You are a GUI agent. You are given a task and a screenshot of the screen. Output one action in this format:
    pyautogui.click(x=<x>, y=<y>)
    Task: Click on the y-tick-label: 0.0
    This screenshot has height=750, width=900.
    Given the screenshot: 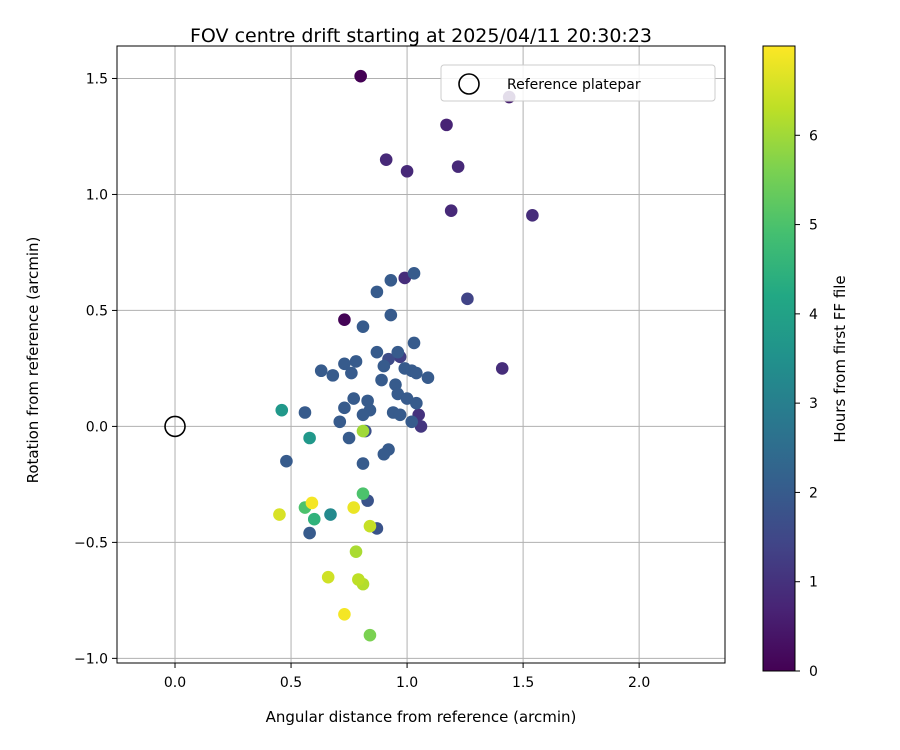 What is the action you would take?
    pyautogui.click(x=97, y=427)
    